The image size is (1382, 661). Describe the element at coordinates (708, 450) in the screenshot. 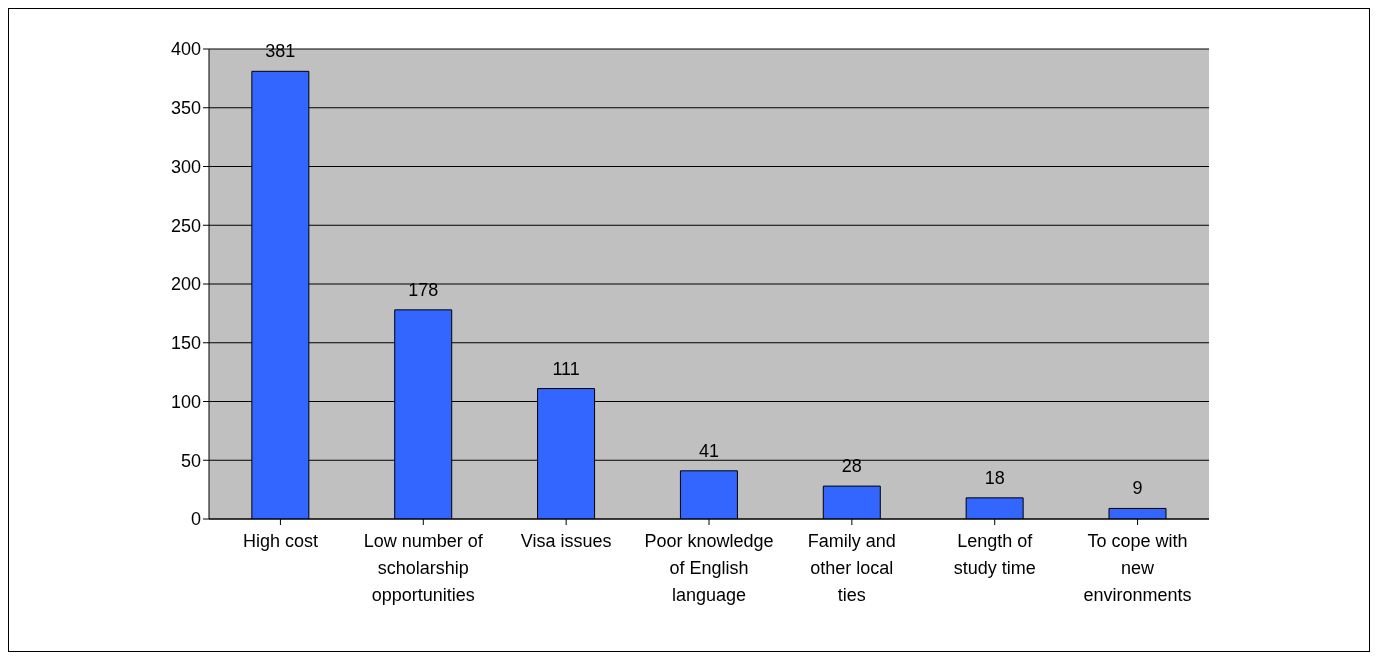

I see `data-label: 41` at that location.